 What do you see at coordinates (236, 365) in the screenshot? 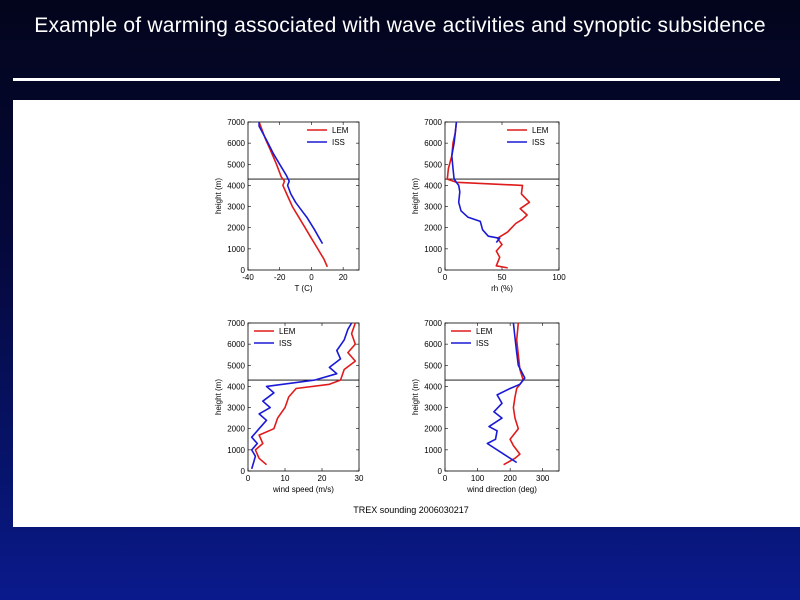
I see `panel-3-y-tick-label: 5000` at bounding box center [236, 365].